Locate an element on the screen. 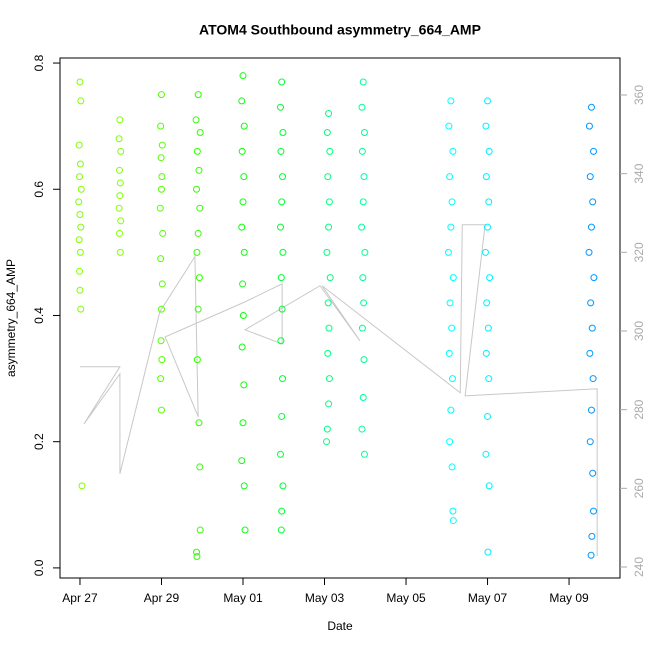 This screenshot has height=650, width=650. x-tick-label: May 09 is located at coordinates (569, 598).